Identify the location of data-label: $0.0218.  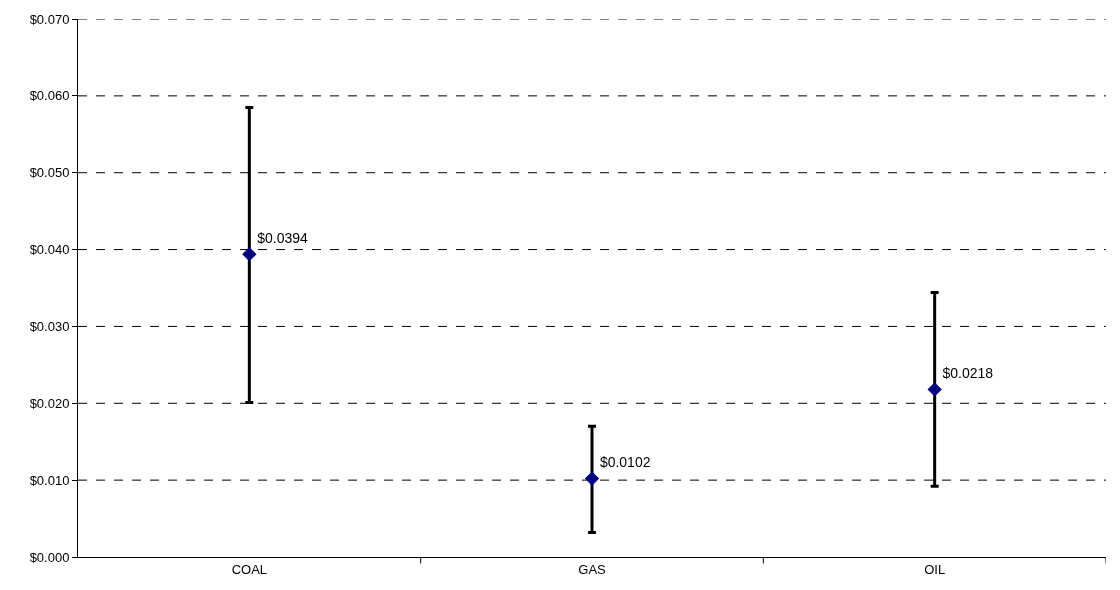
(968, 373).